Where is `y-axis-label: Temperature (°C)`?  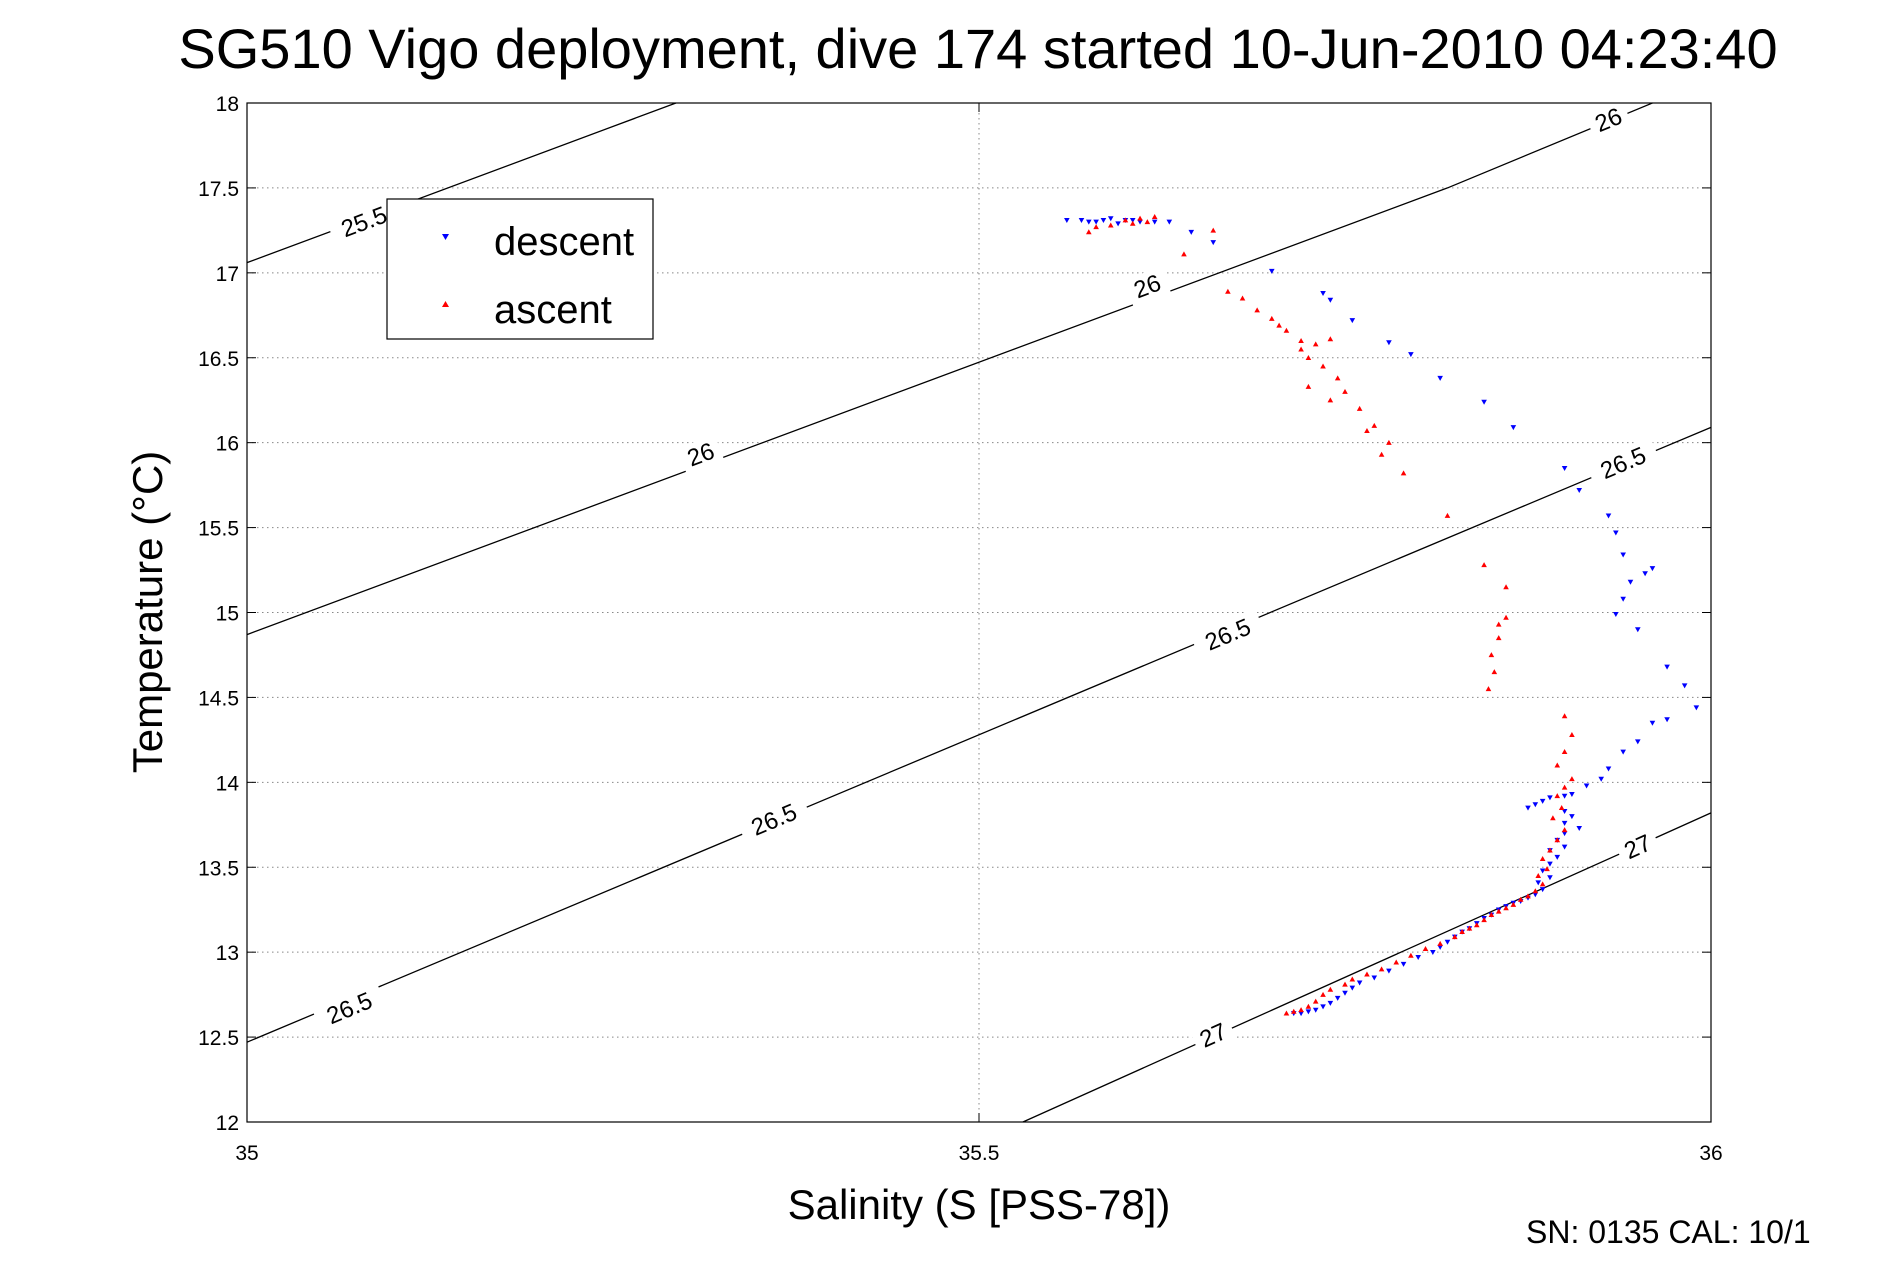 y-axis-label: Temperature (°C) is located at coordinates (147, 612).